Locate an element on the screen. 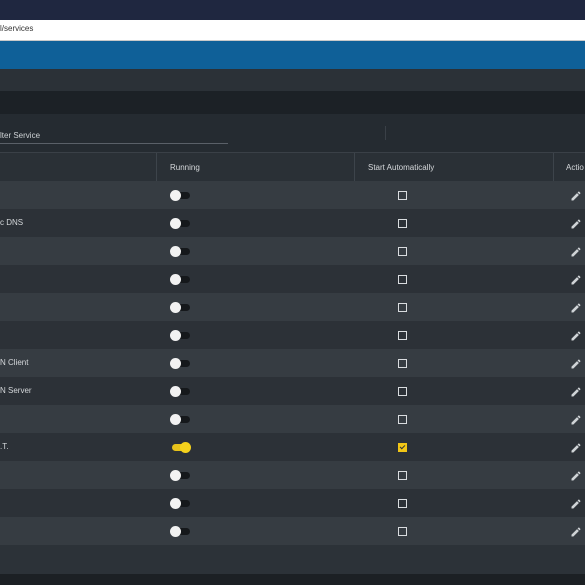  toolbar-divider is located at coordinates (385, 133).